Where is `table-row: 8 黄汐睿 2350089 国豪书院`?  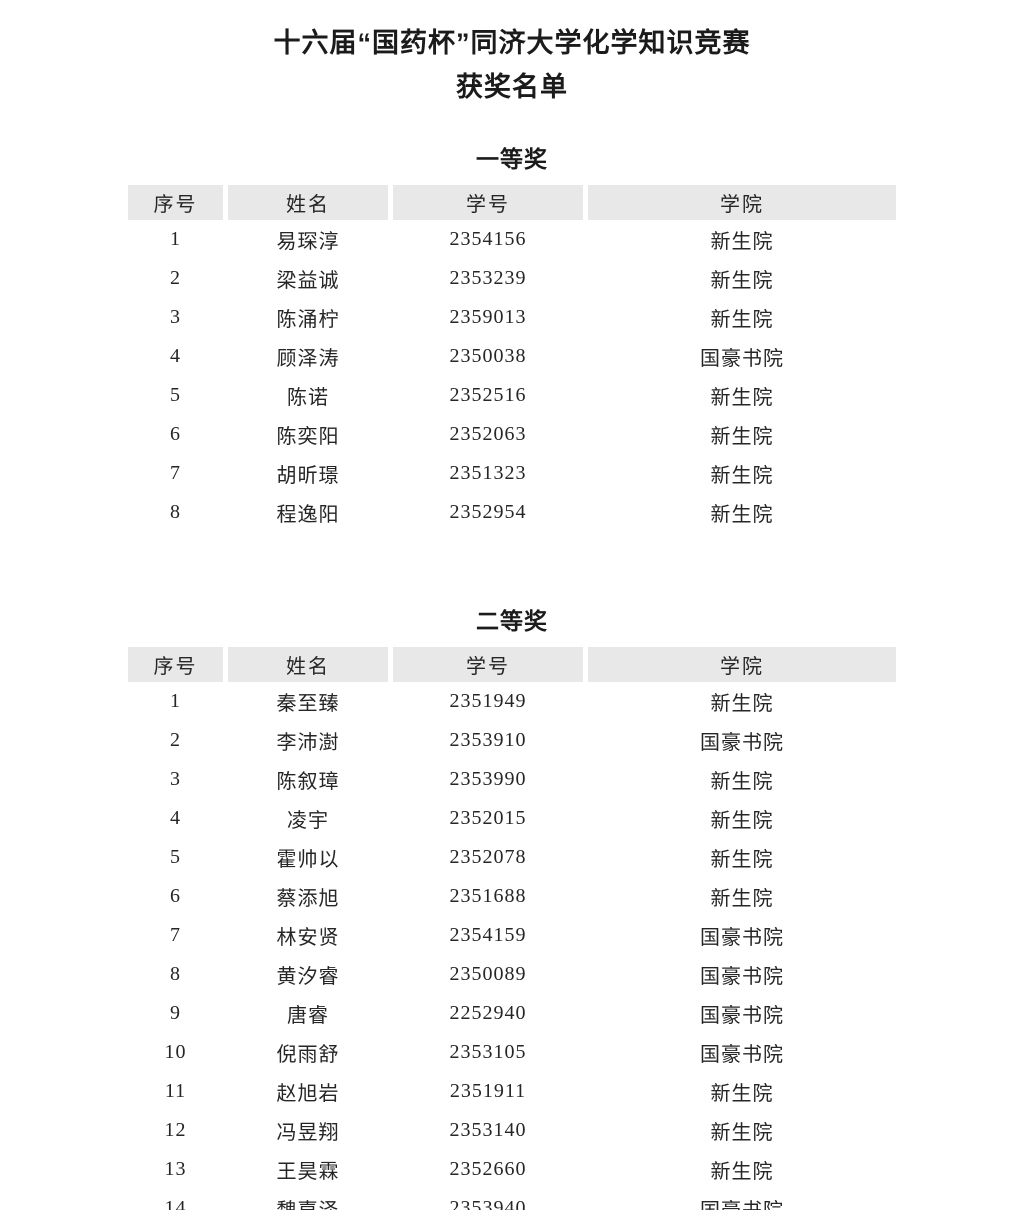
table-row: 8 黄汐睿 2350089 国豪书院 is located at coordinates (512, 974).